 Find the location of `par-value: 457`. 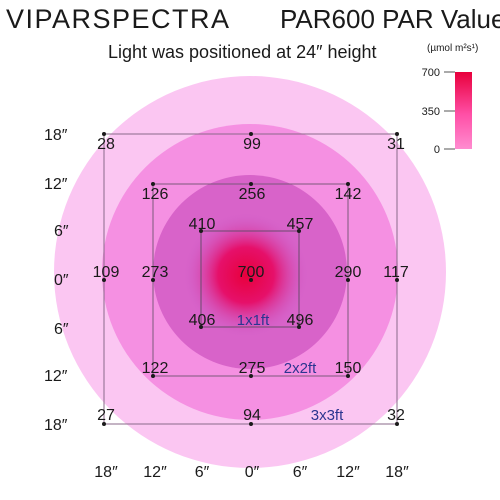

par-value: 457 is located at coordinates (300, 224).